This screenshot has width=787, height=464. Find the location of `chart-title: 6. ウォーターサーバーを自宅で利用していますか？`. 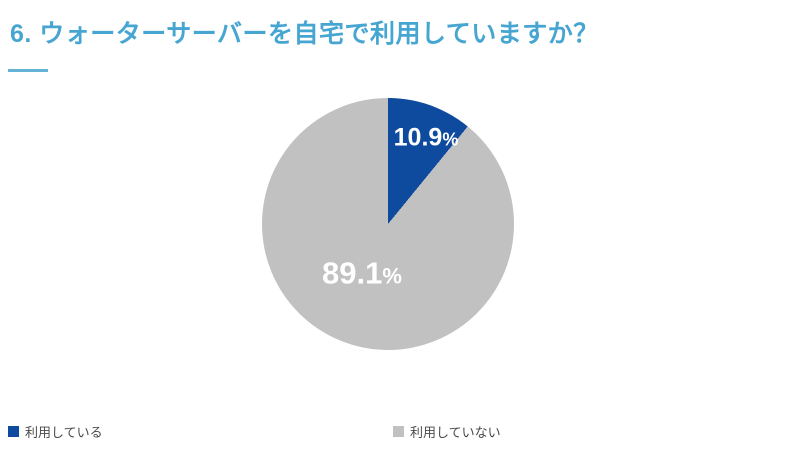

chart-title: 6. ウォーターサーバーを自宅で利用していますか？ is located at coordinates (304, 34).